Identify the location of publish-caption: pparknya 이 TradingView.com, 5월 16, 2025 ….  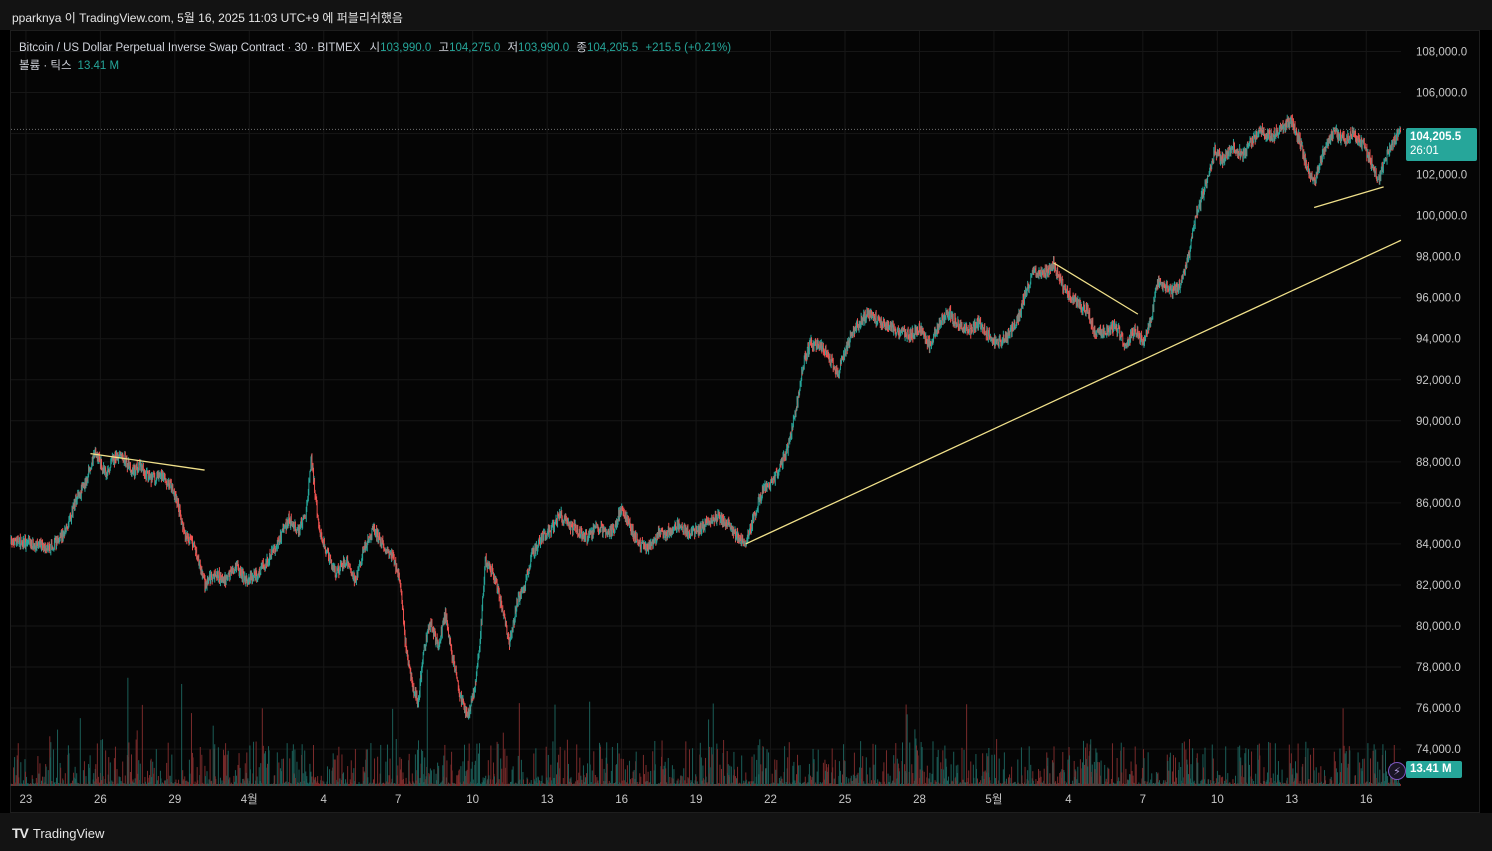
(207, 18).